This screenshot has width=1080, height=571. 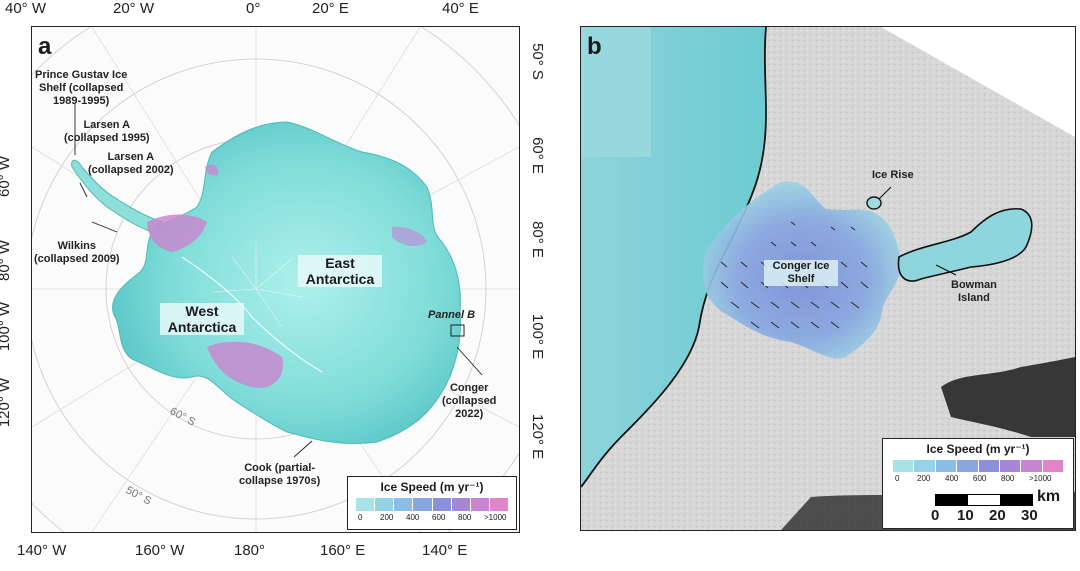 I want to click on tick-top-20w: 20° W, so click(x=134, y=8).